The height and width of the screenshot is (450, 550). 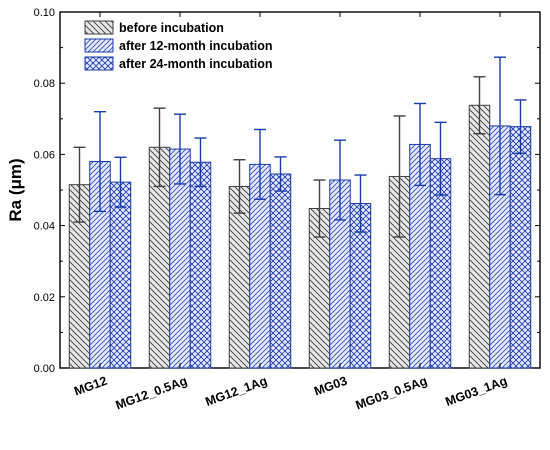 I want to click on y-tick-label: 0.08, so click(x=44, y=84).